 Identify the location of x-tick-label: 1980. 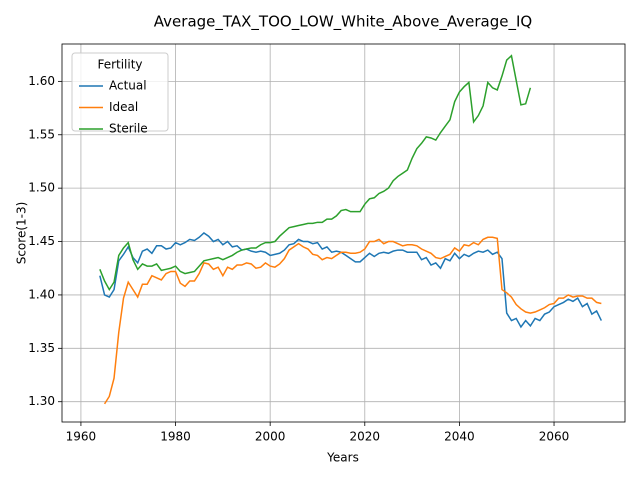
(175, 437).